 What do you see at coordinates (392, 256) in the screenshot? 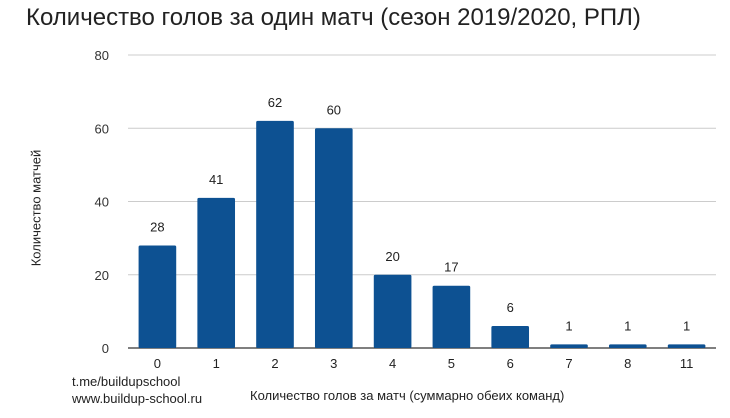
I see `data-label: 20` at bounding box center [392, 256].